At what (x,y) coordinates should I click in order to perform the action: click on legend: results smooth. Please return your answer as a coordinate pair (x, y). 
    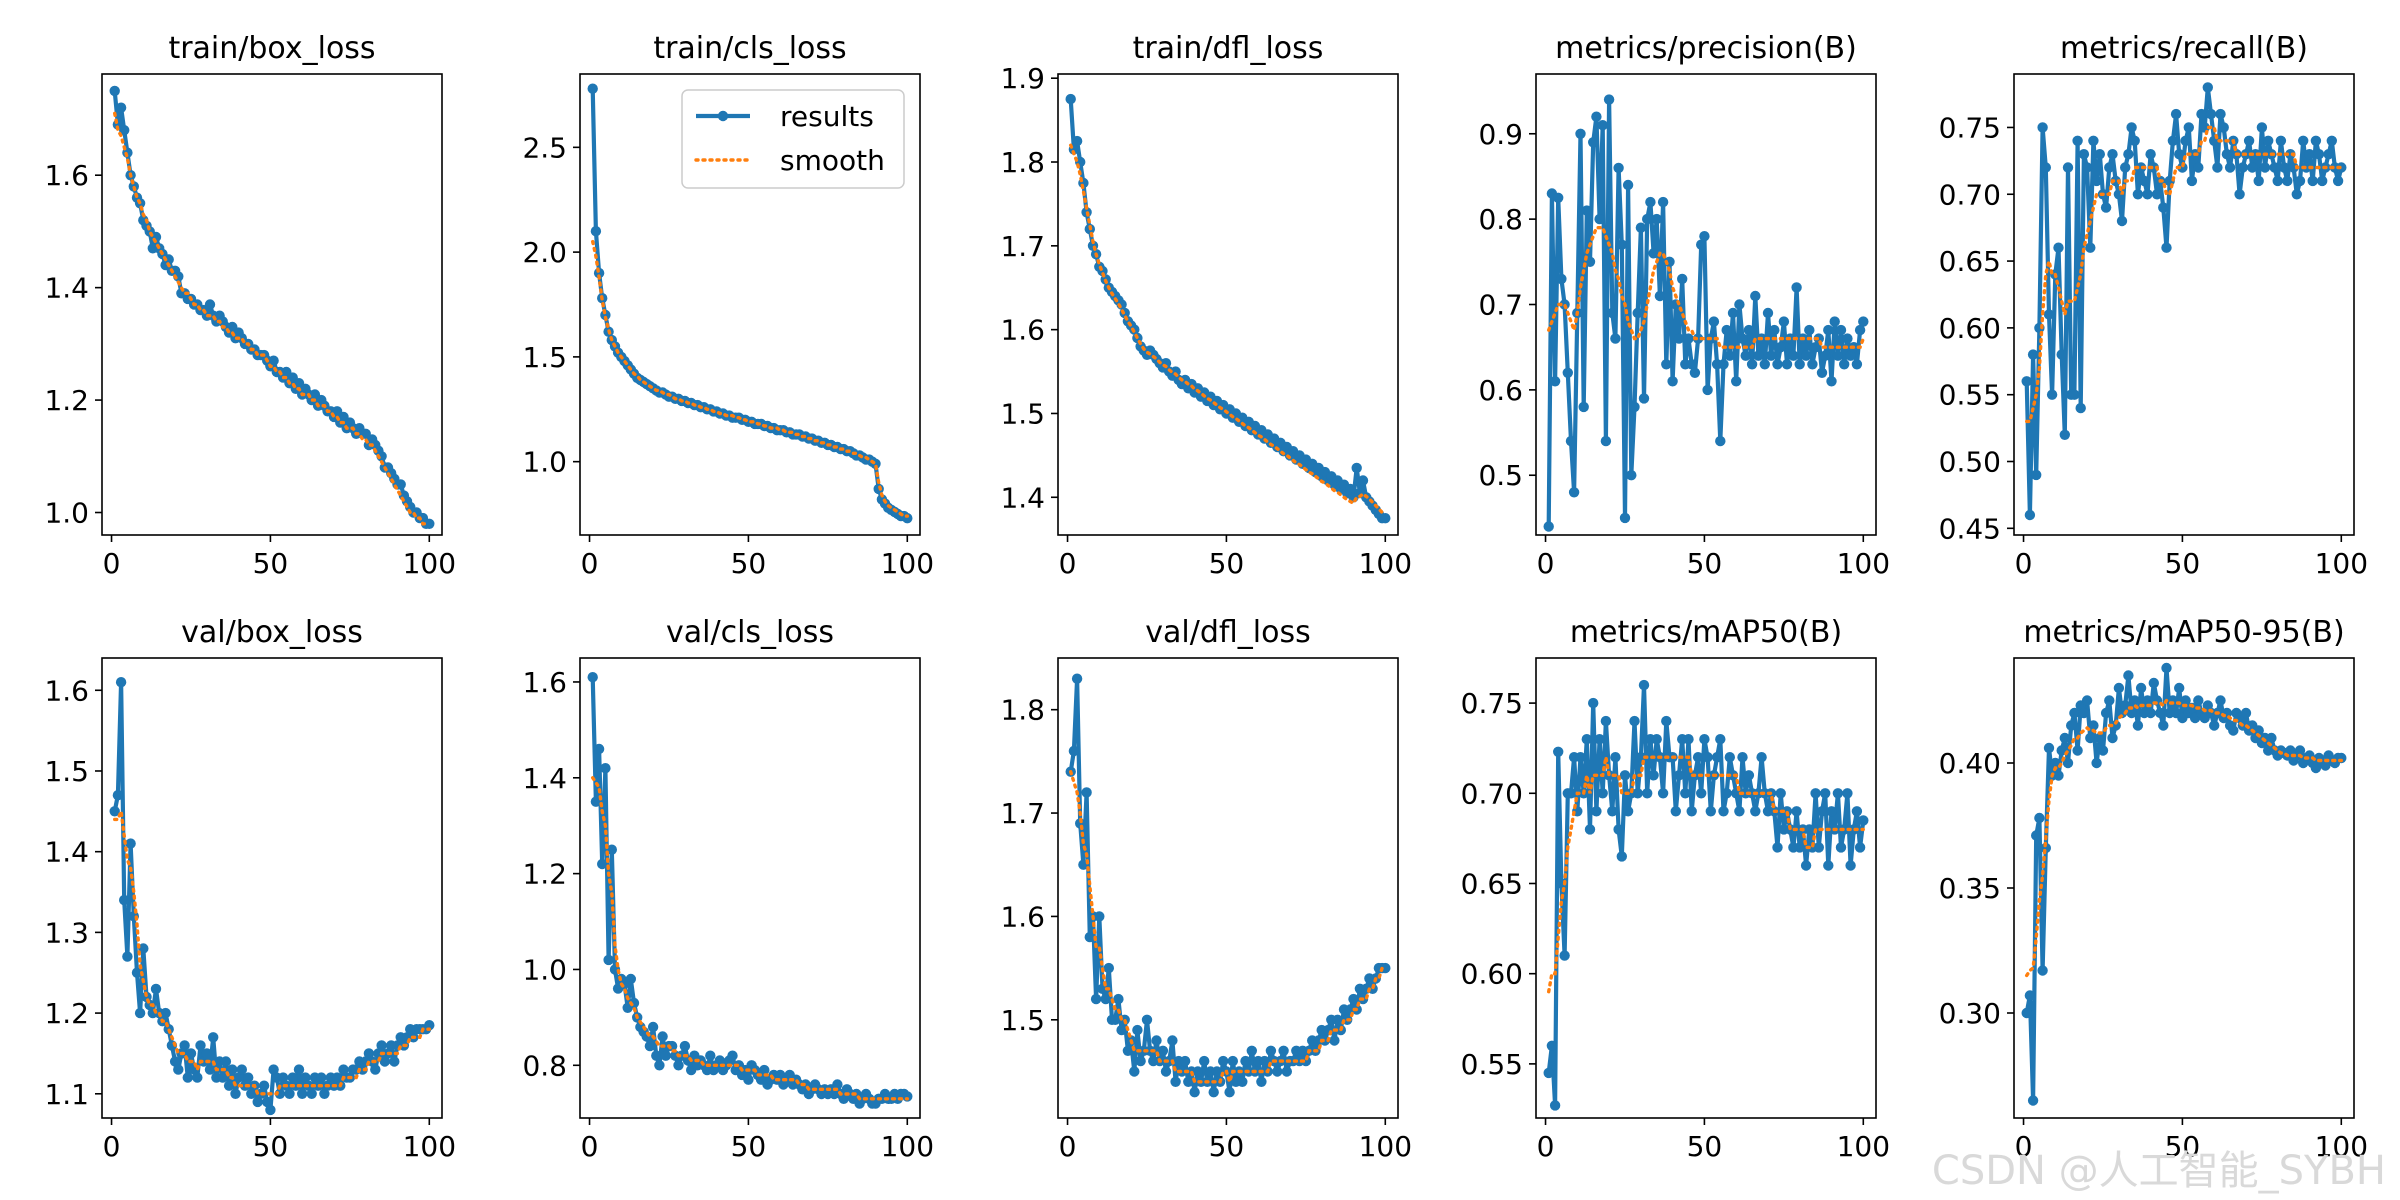
    Looking at the image, I should click on (793, 139).